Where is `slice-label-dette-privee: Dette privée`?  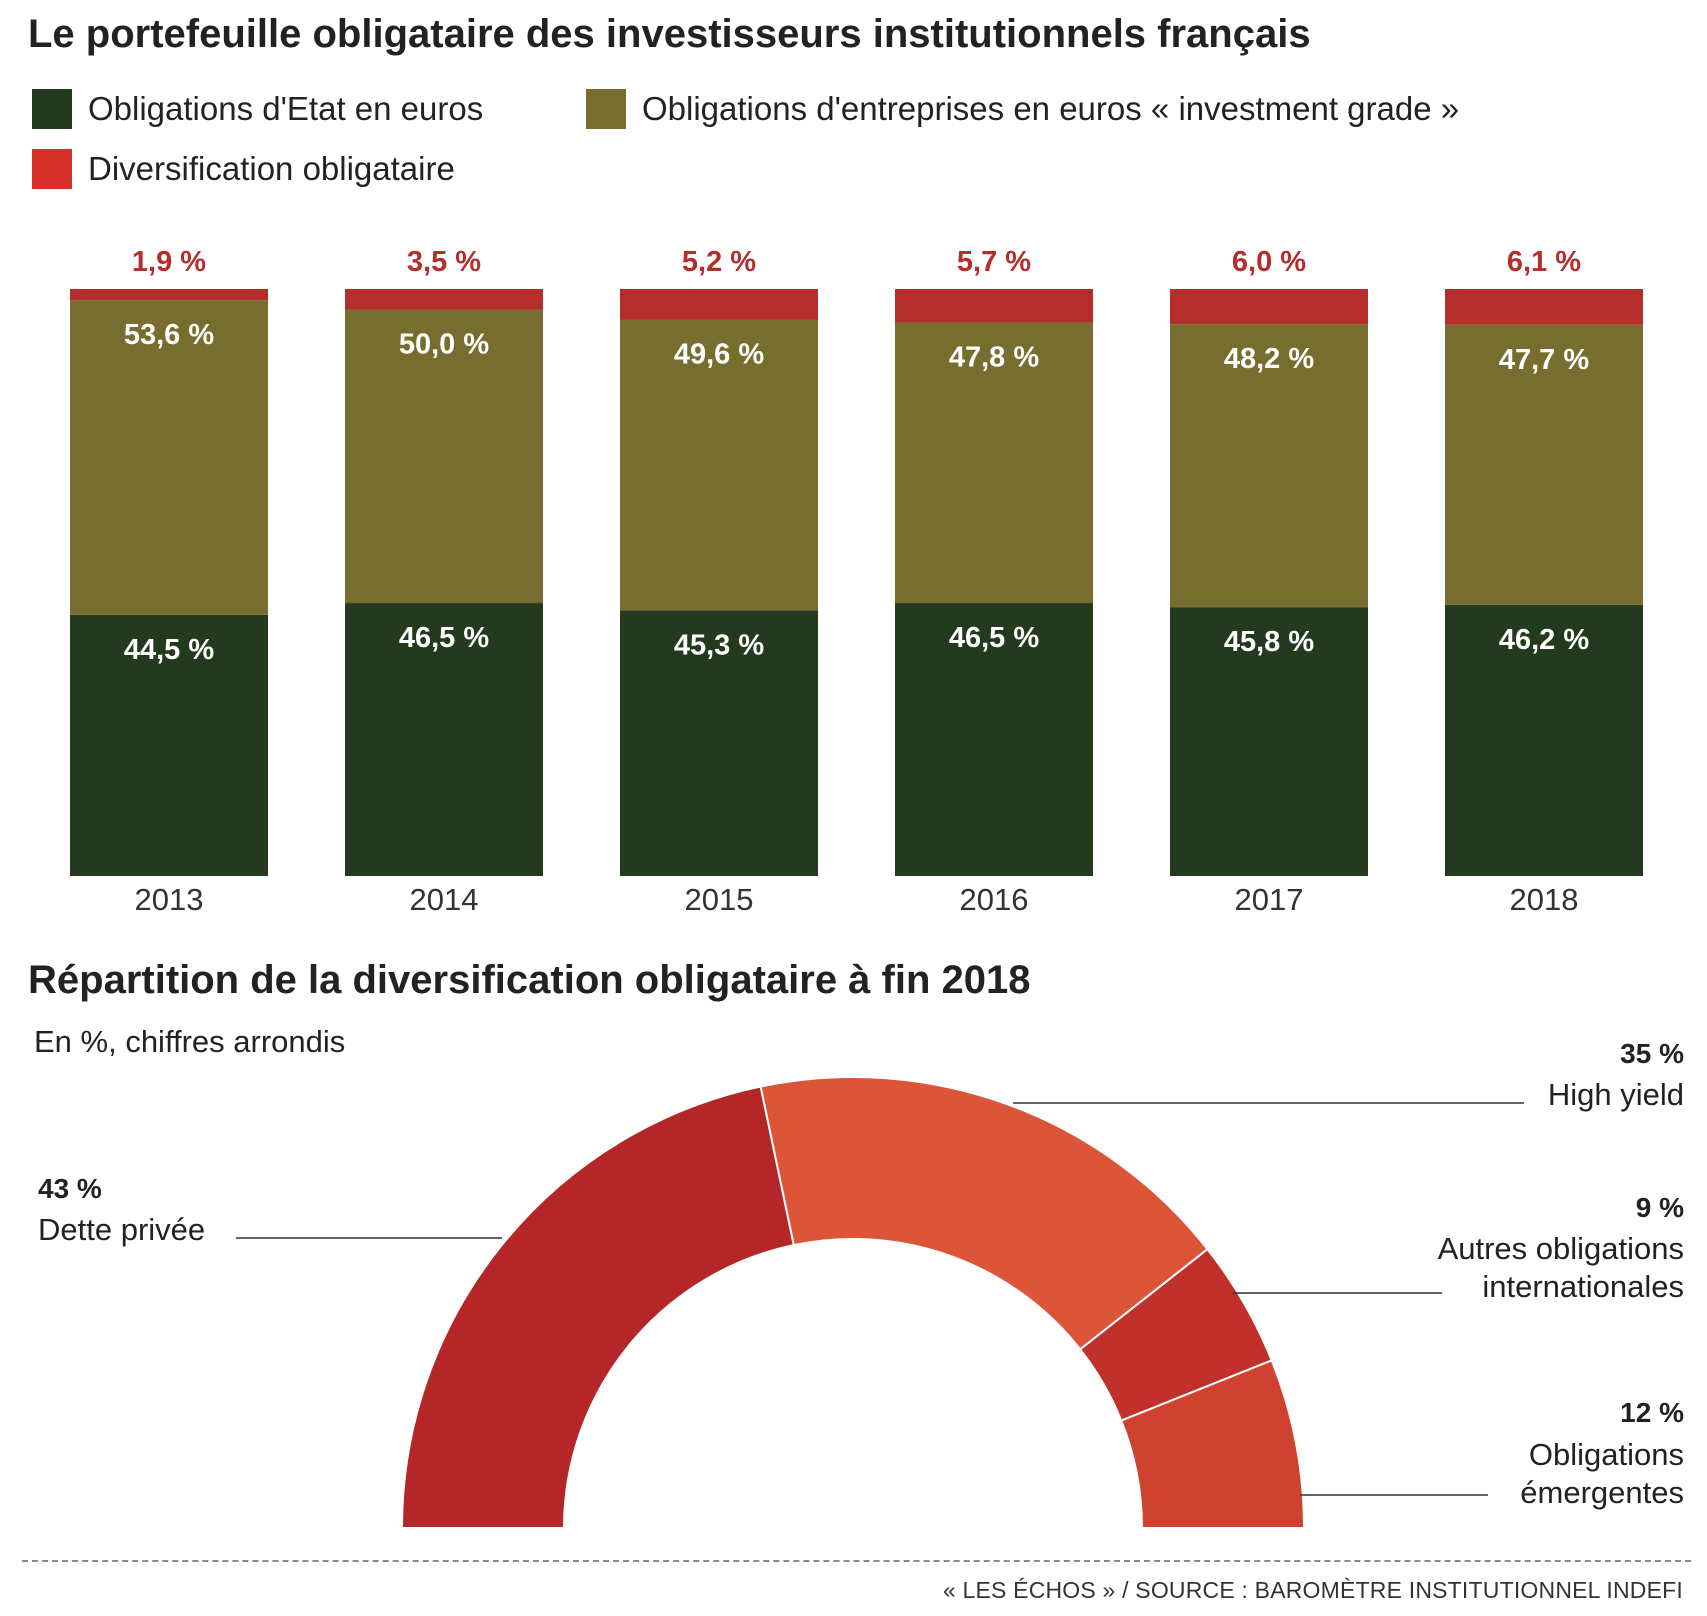 slice-label-dette-privee: Dette privée is located at coordinates (122, 1229).